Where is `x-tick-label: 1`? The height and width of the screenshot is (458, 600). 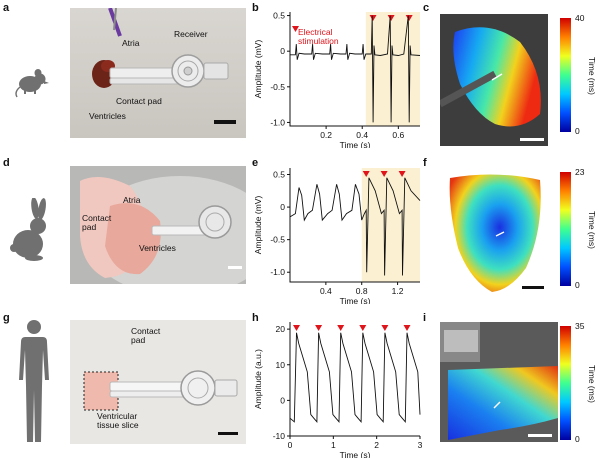 x-tick-label: 1 is located at coordinates (333, 445).